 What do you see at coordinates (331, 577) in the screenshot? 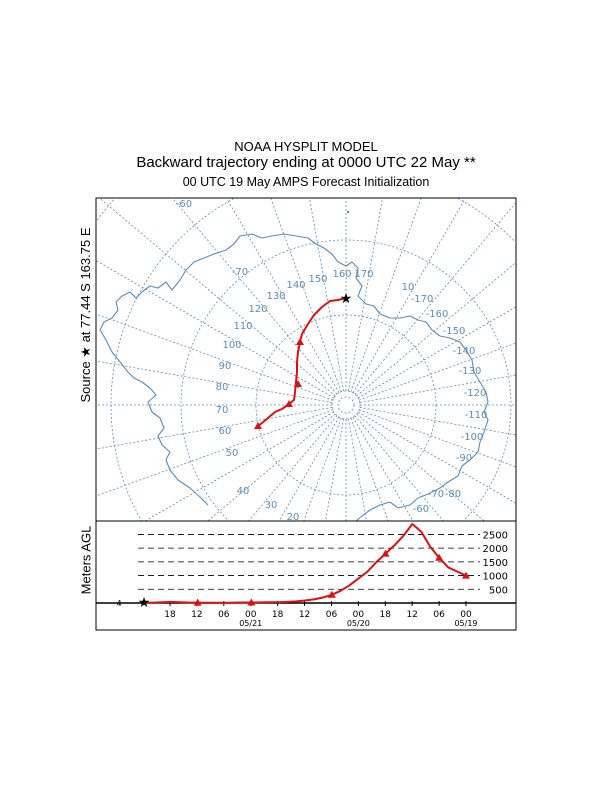
I see `altitude-markers` at bounding box center [331, 577].